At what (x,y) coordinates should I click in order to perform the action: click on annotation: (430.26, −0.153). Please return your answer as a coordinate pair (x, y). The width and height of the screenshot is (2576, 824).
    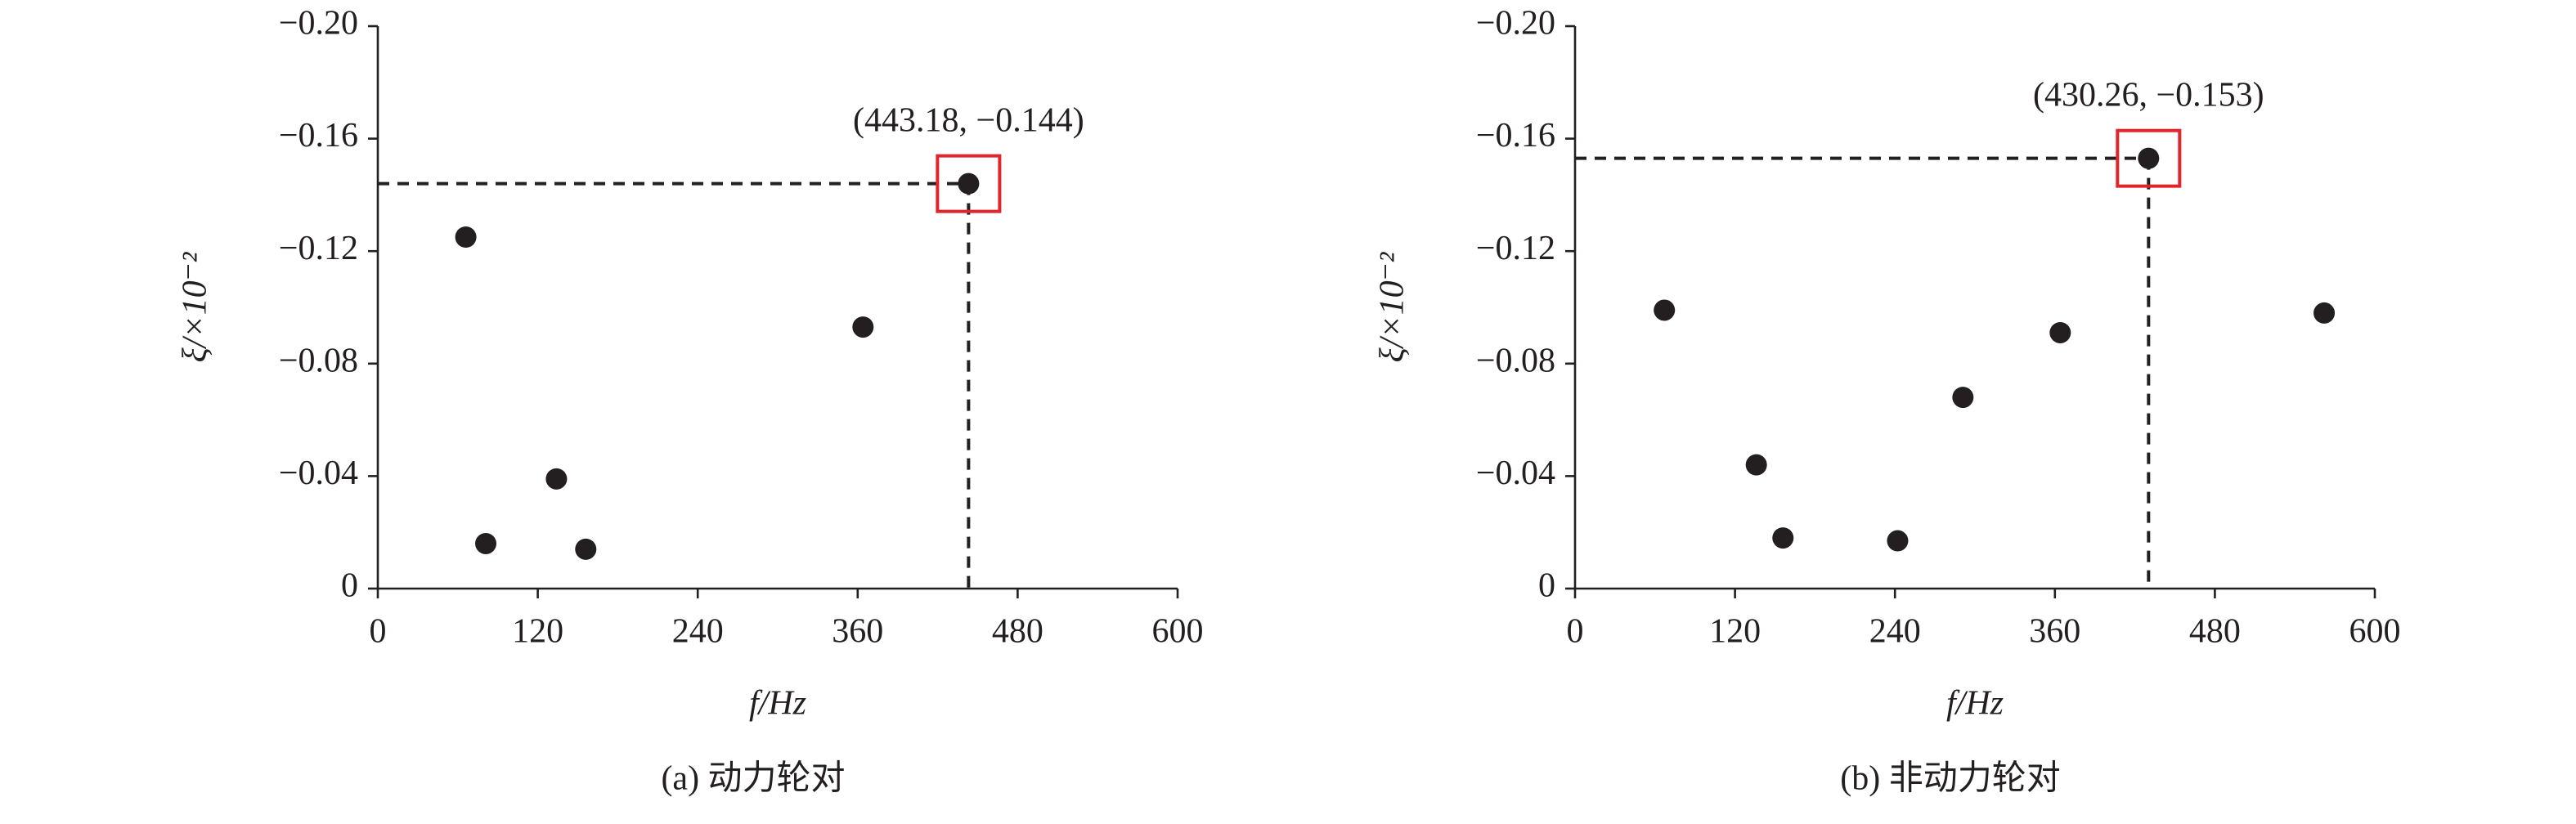
    Looking at the image, I should click on (2148, 95).